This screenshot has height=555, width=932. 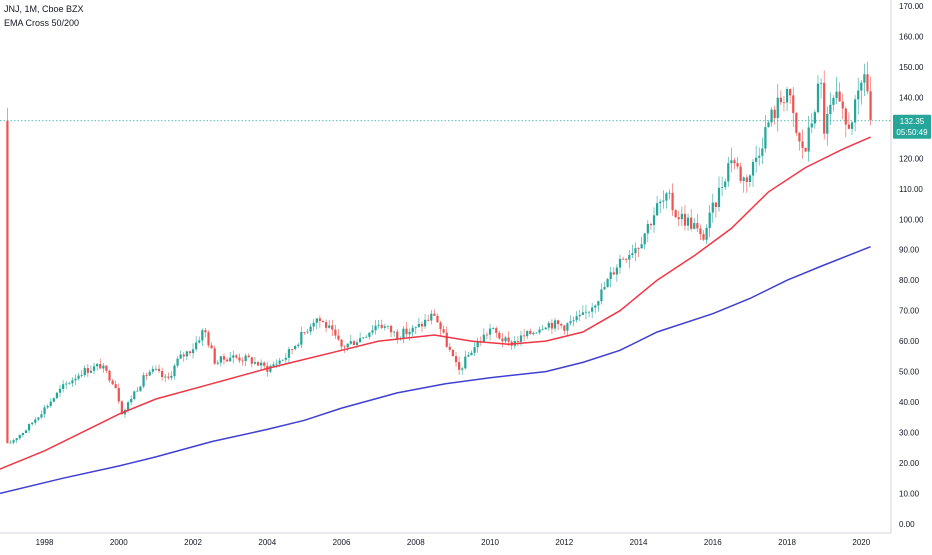 What do you see at coordinates (909, 432) in the screenshot?
I see `price-tick-label: 30.00` at bounding box center [909, 432].